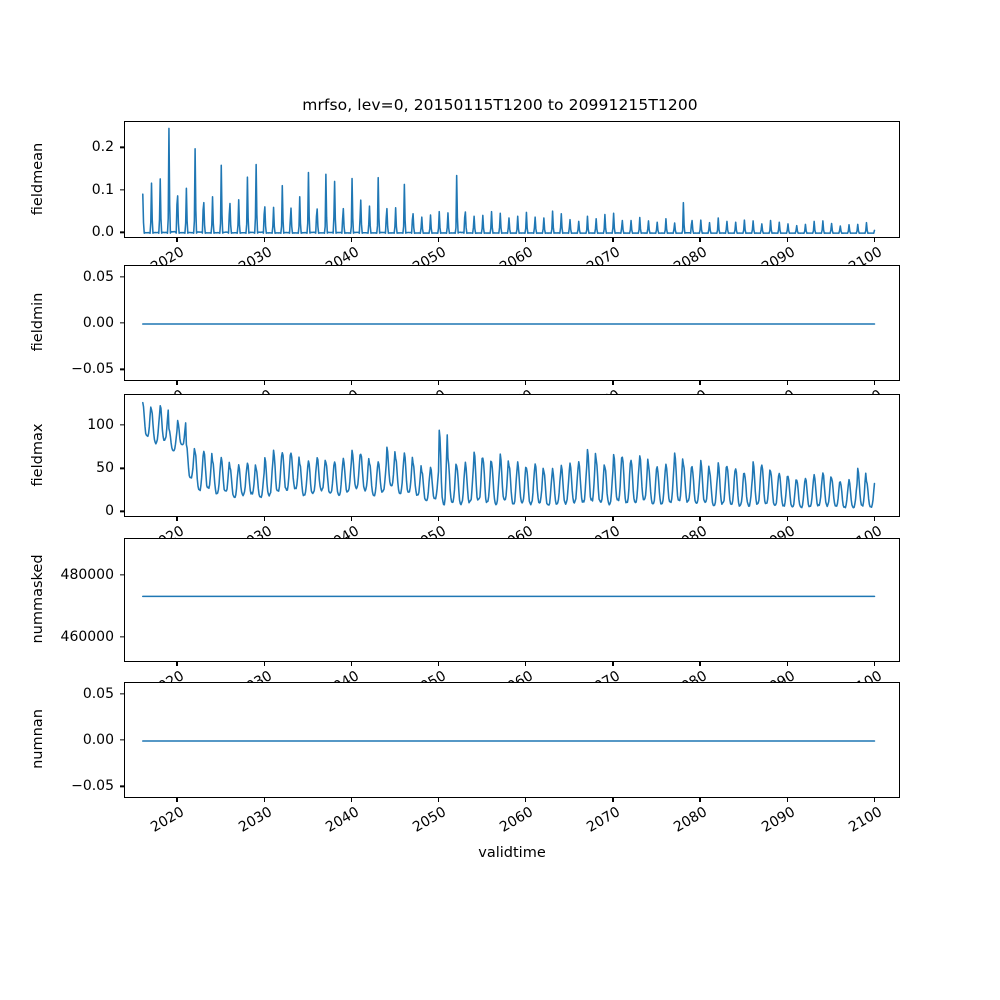 The image size is (1000, 1000). I want to click on ytick-label-fieldmin-0: −0.05, so click(92, 369).